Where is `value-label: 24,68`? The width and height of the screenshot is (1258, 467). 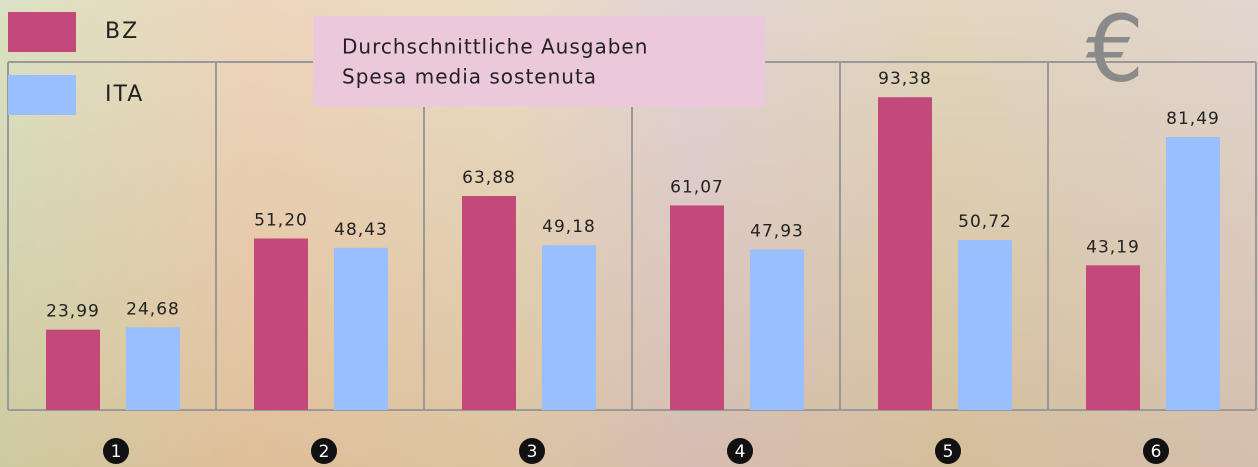
value-label: 24,68 is located at coordinates (153, 309).